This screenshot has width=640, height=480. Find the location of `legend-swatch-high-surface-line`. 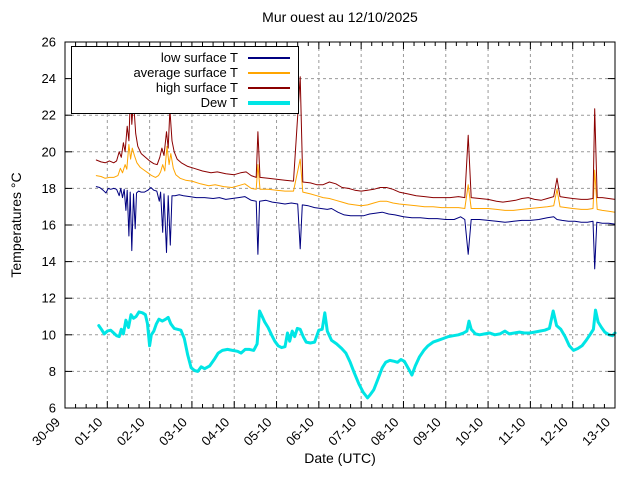

legend-swatch-high-surface-line is located at coordinates (269, 87).